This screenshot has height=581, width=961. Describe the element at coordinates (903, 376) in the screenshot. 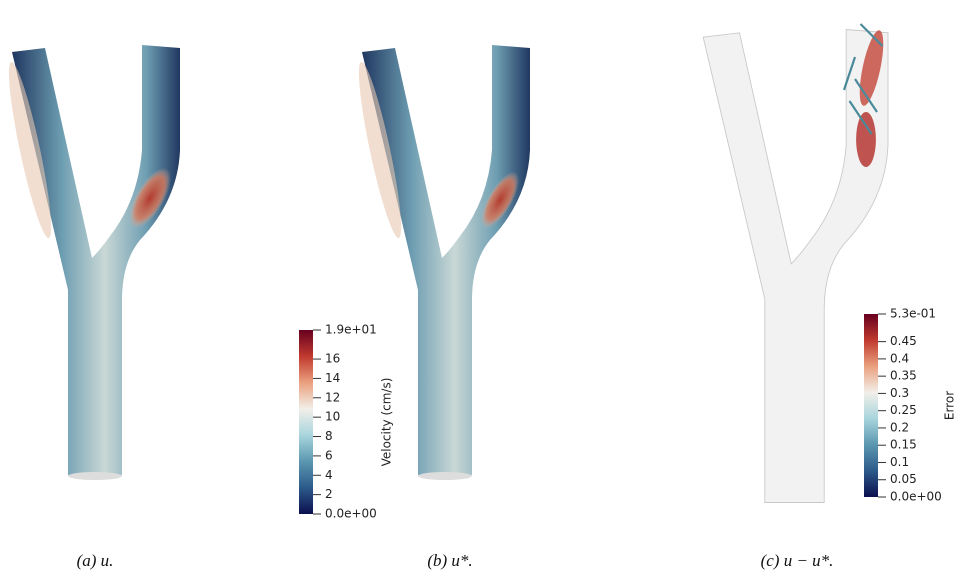

I see `tick-label: 0.35` at that location.